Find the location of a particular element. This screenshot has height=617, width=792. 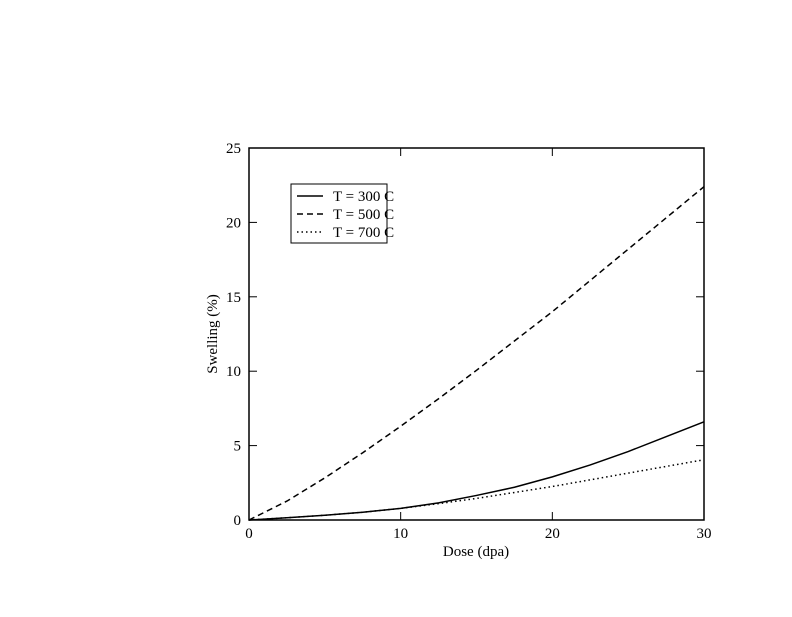

x-tick-label: 10 is located at coordinates (400, 534).